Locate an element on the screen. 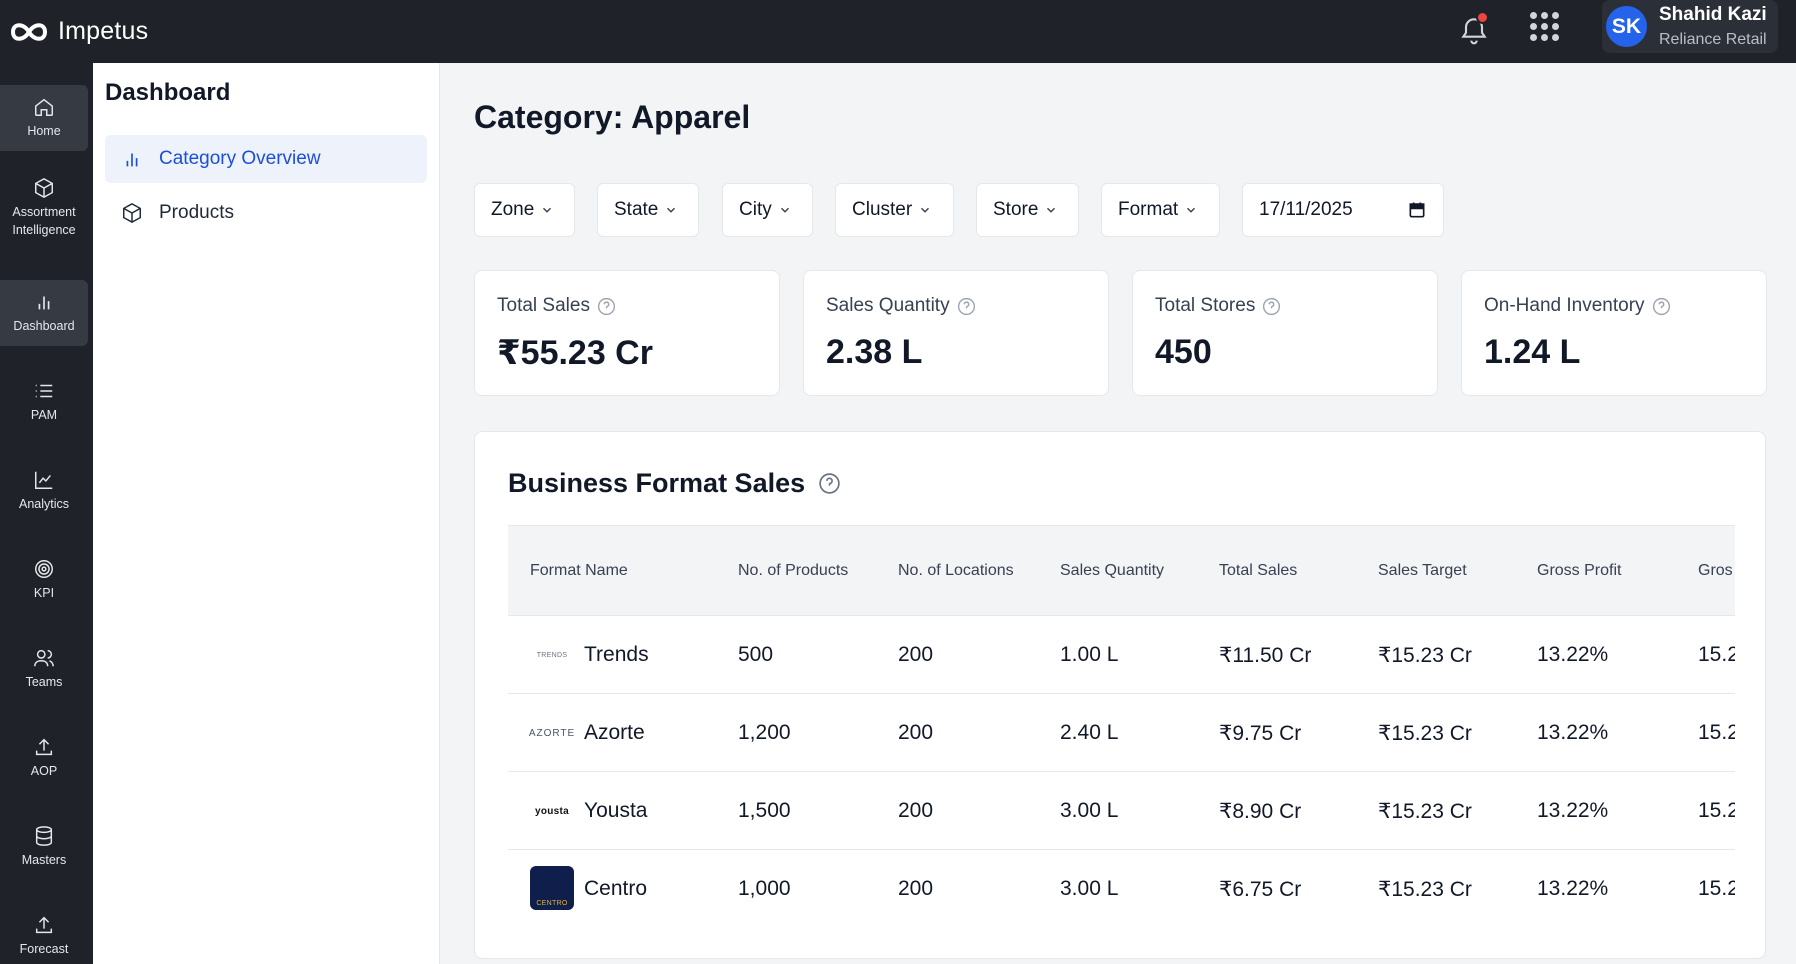  top-bar: Impetus SK Shahid Kazi Reliance Retail is located at coordinates (898, 31).